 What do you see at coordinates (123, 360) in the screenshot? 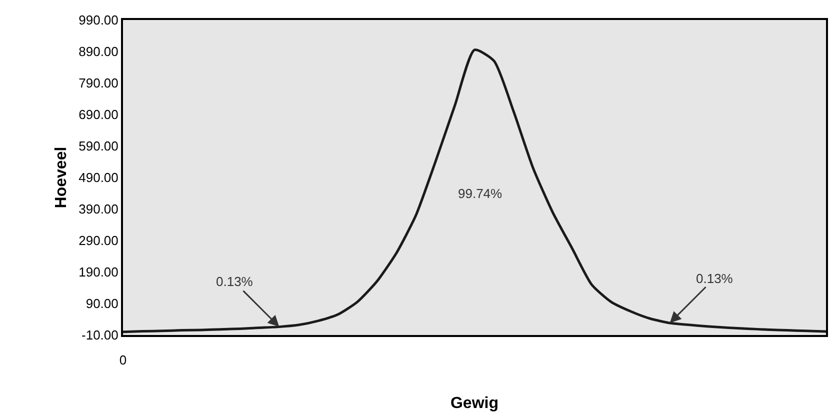
I see `x-tick-label: 0` at bounding box center [123, 360].